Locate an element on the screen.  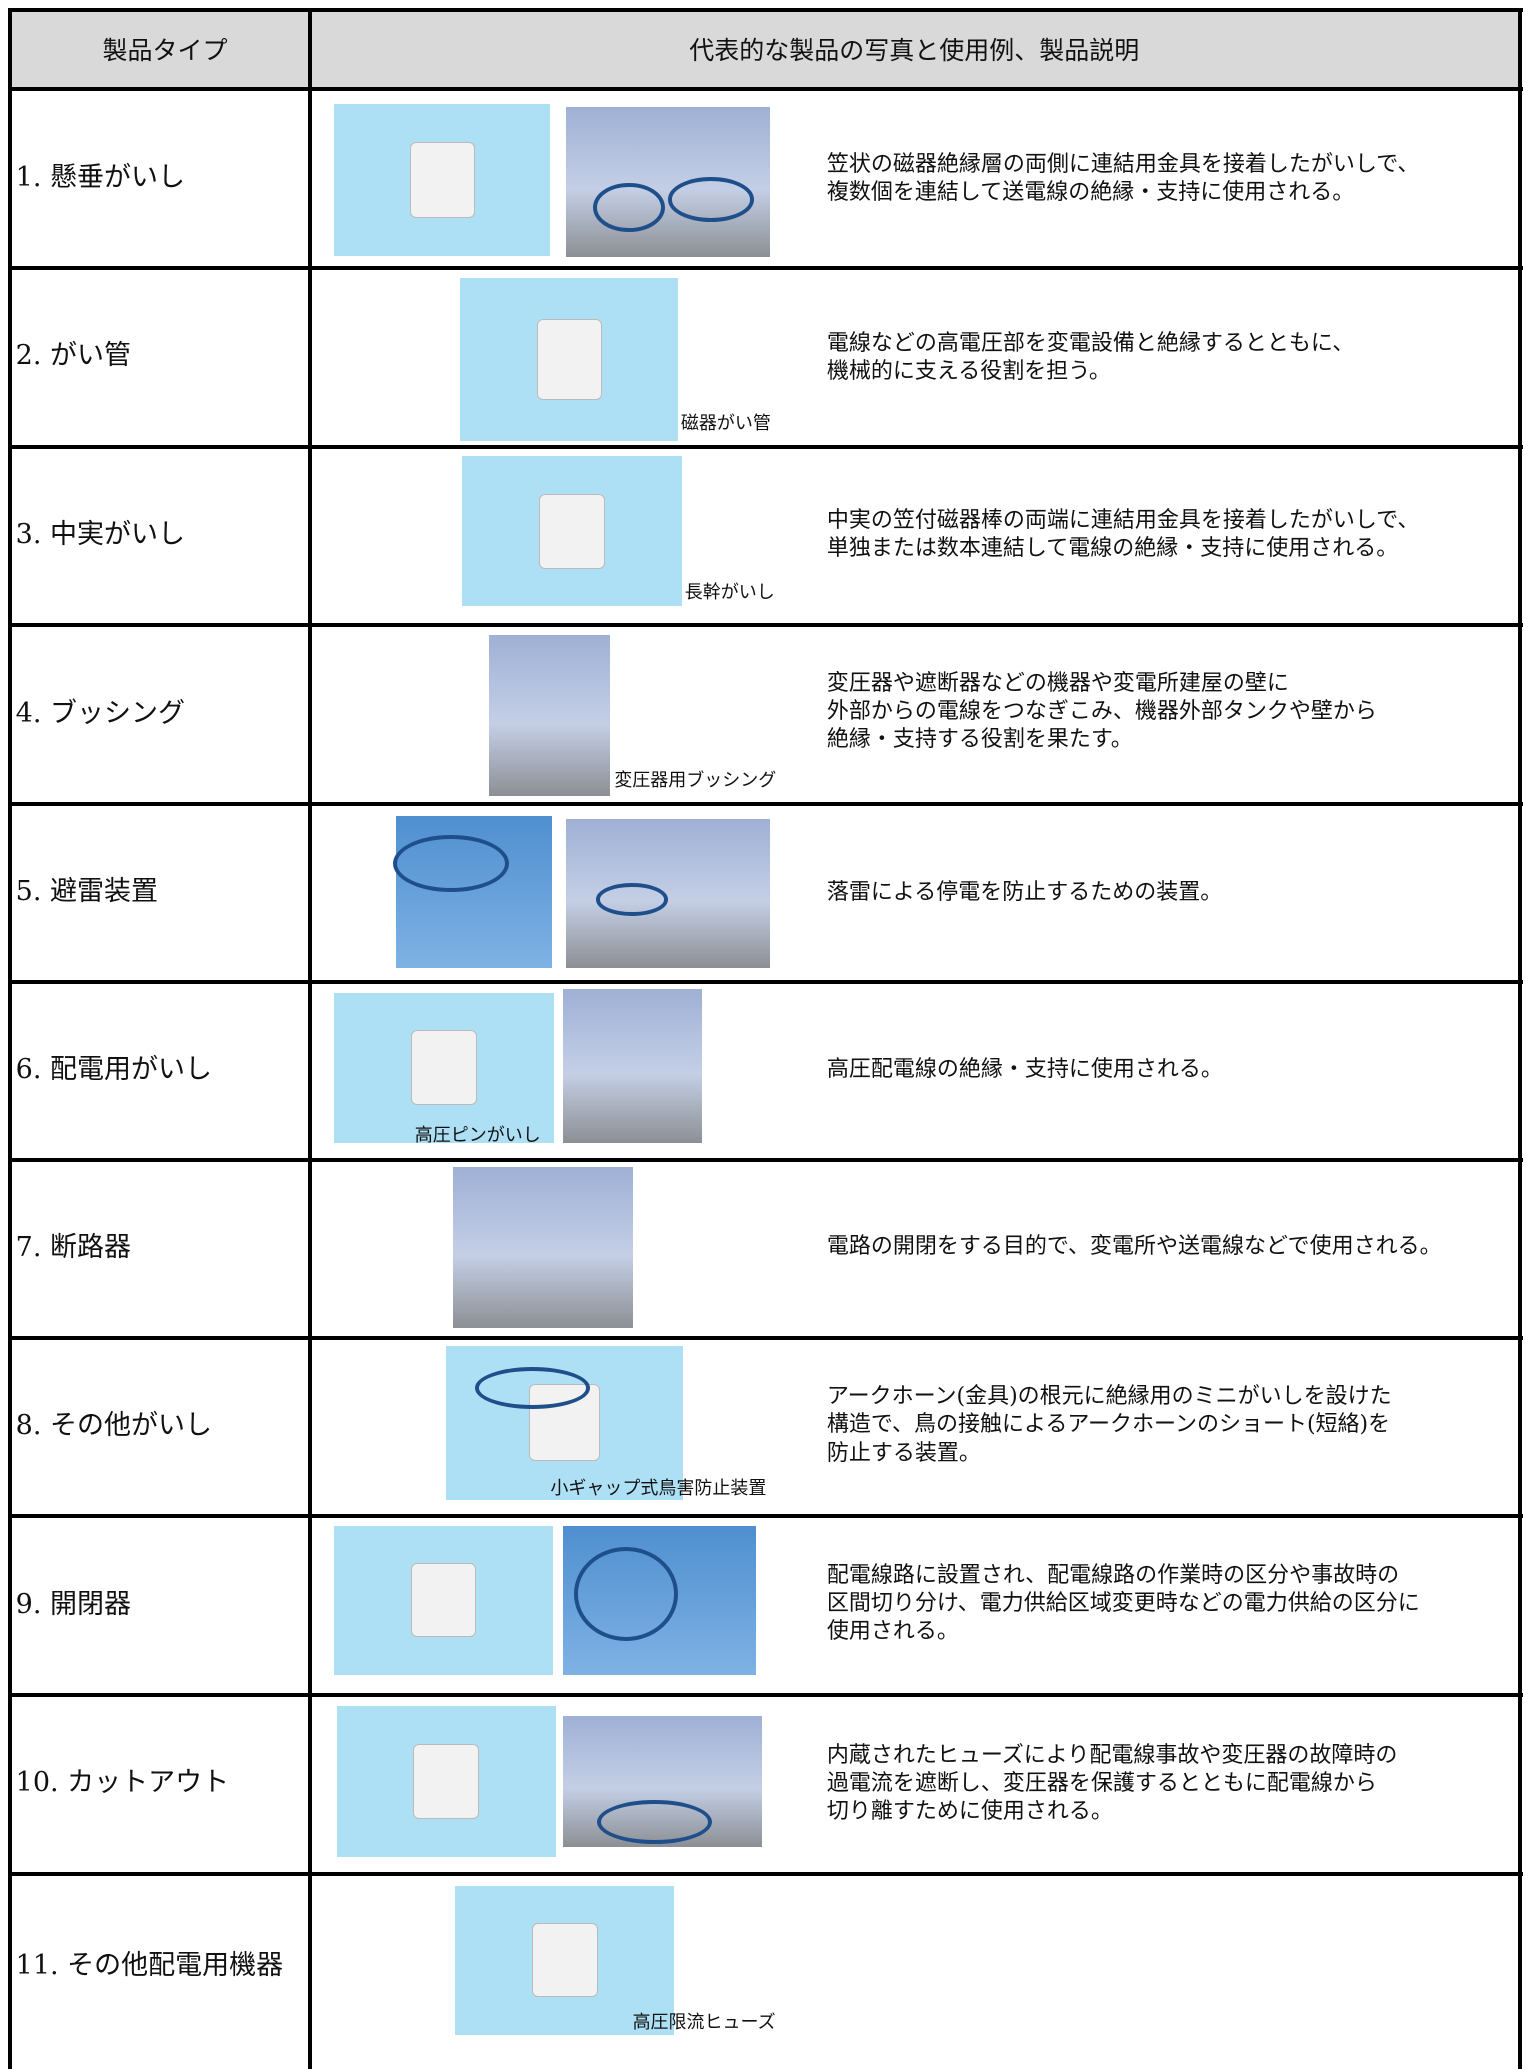
description-line: 変圧器や遮断器などの機器や変電所建屋の壁に is located at coordinates (1057, 683).